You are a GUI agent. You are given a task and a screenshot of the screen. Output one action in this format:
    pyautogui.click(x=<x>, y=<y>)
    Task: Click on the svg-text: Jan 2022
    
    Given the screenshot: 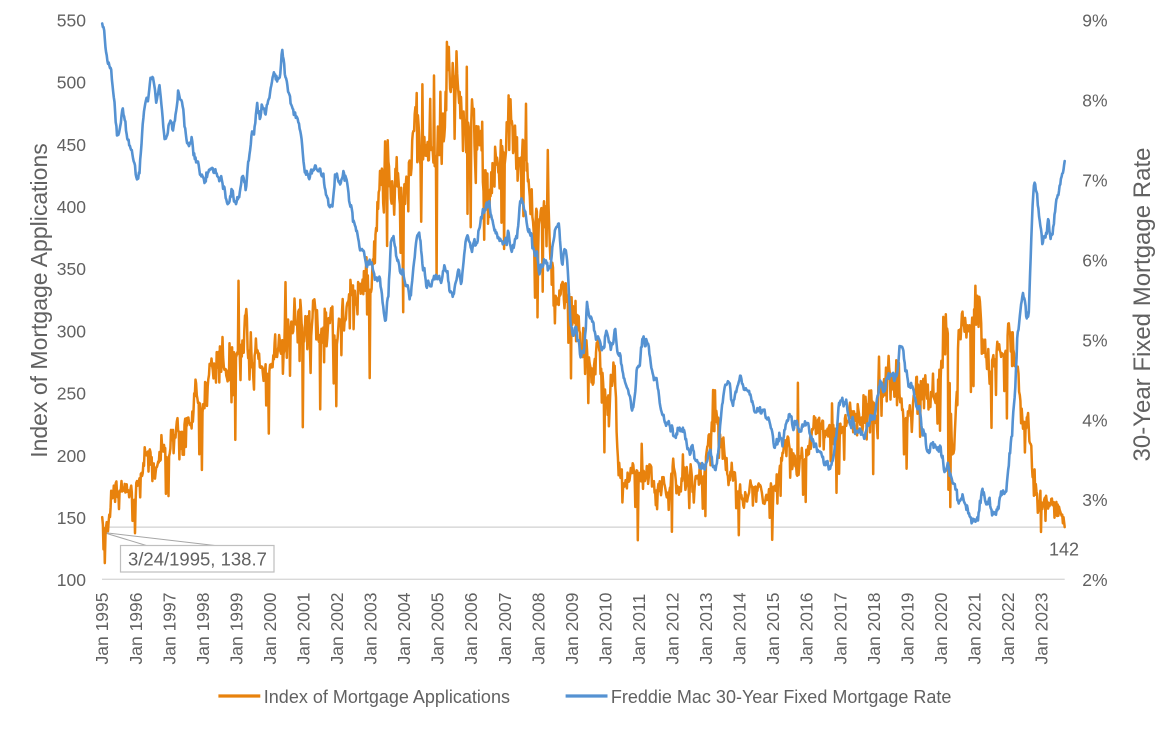 What is the action you would take?
    pyautogui.click(x=1008, y=628)
    